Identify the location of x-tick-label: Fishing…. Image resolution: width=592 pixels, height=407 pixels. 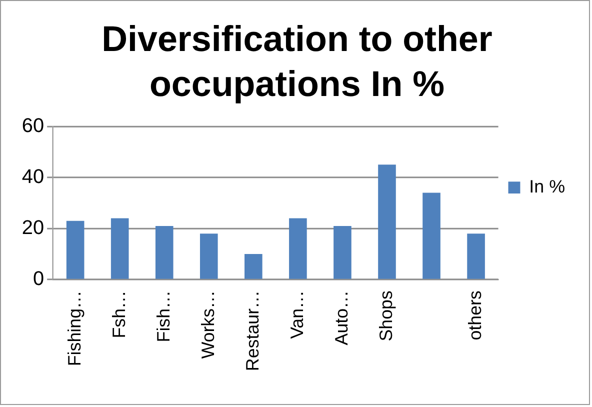
(74, 328).